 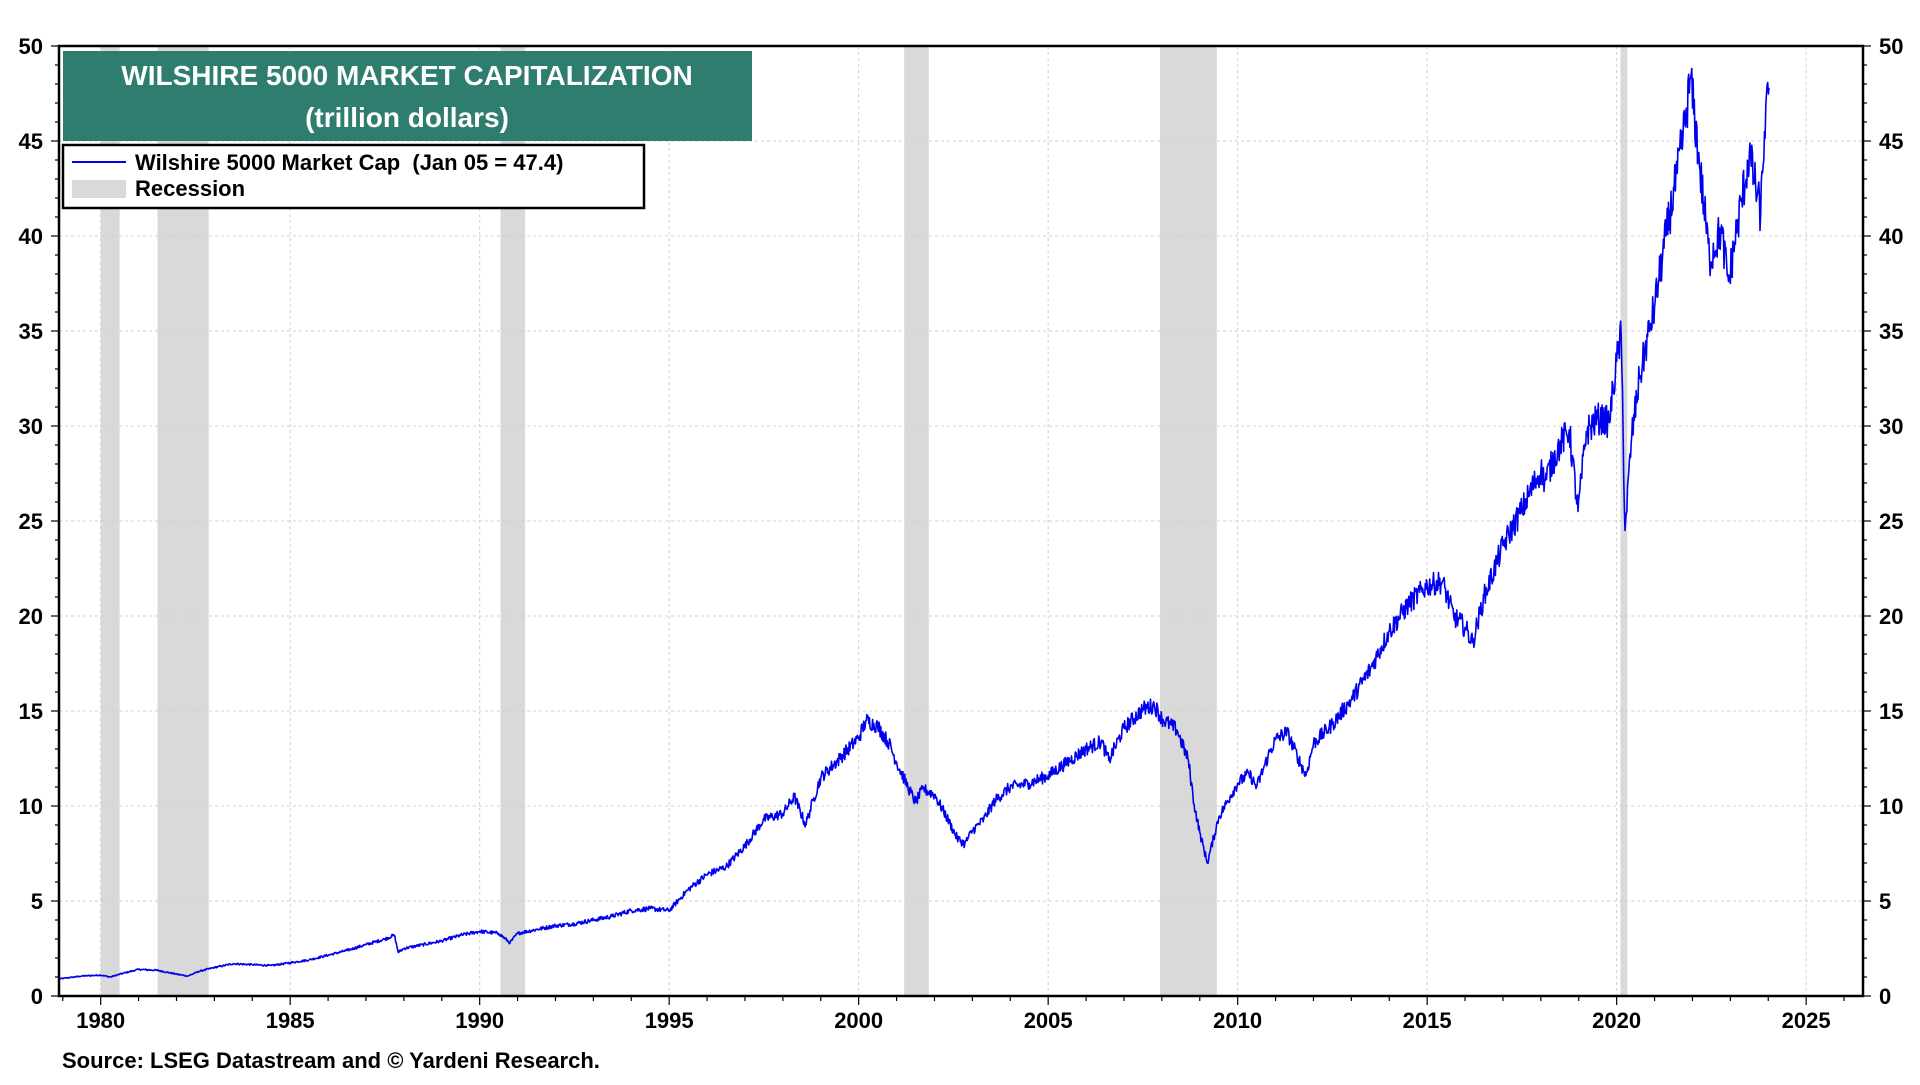 I want to click on legend-label-series: Wilshire 5000 Market Cap (Jan 05 = 47.4), so click(x=349, y=162).